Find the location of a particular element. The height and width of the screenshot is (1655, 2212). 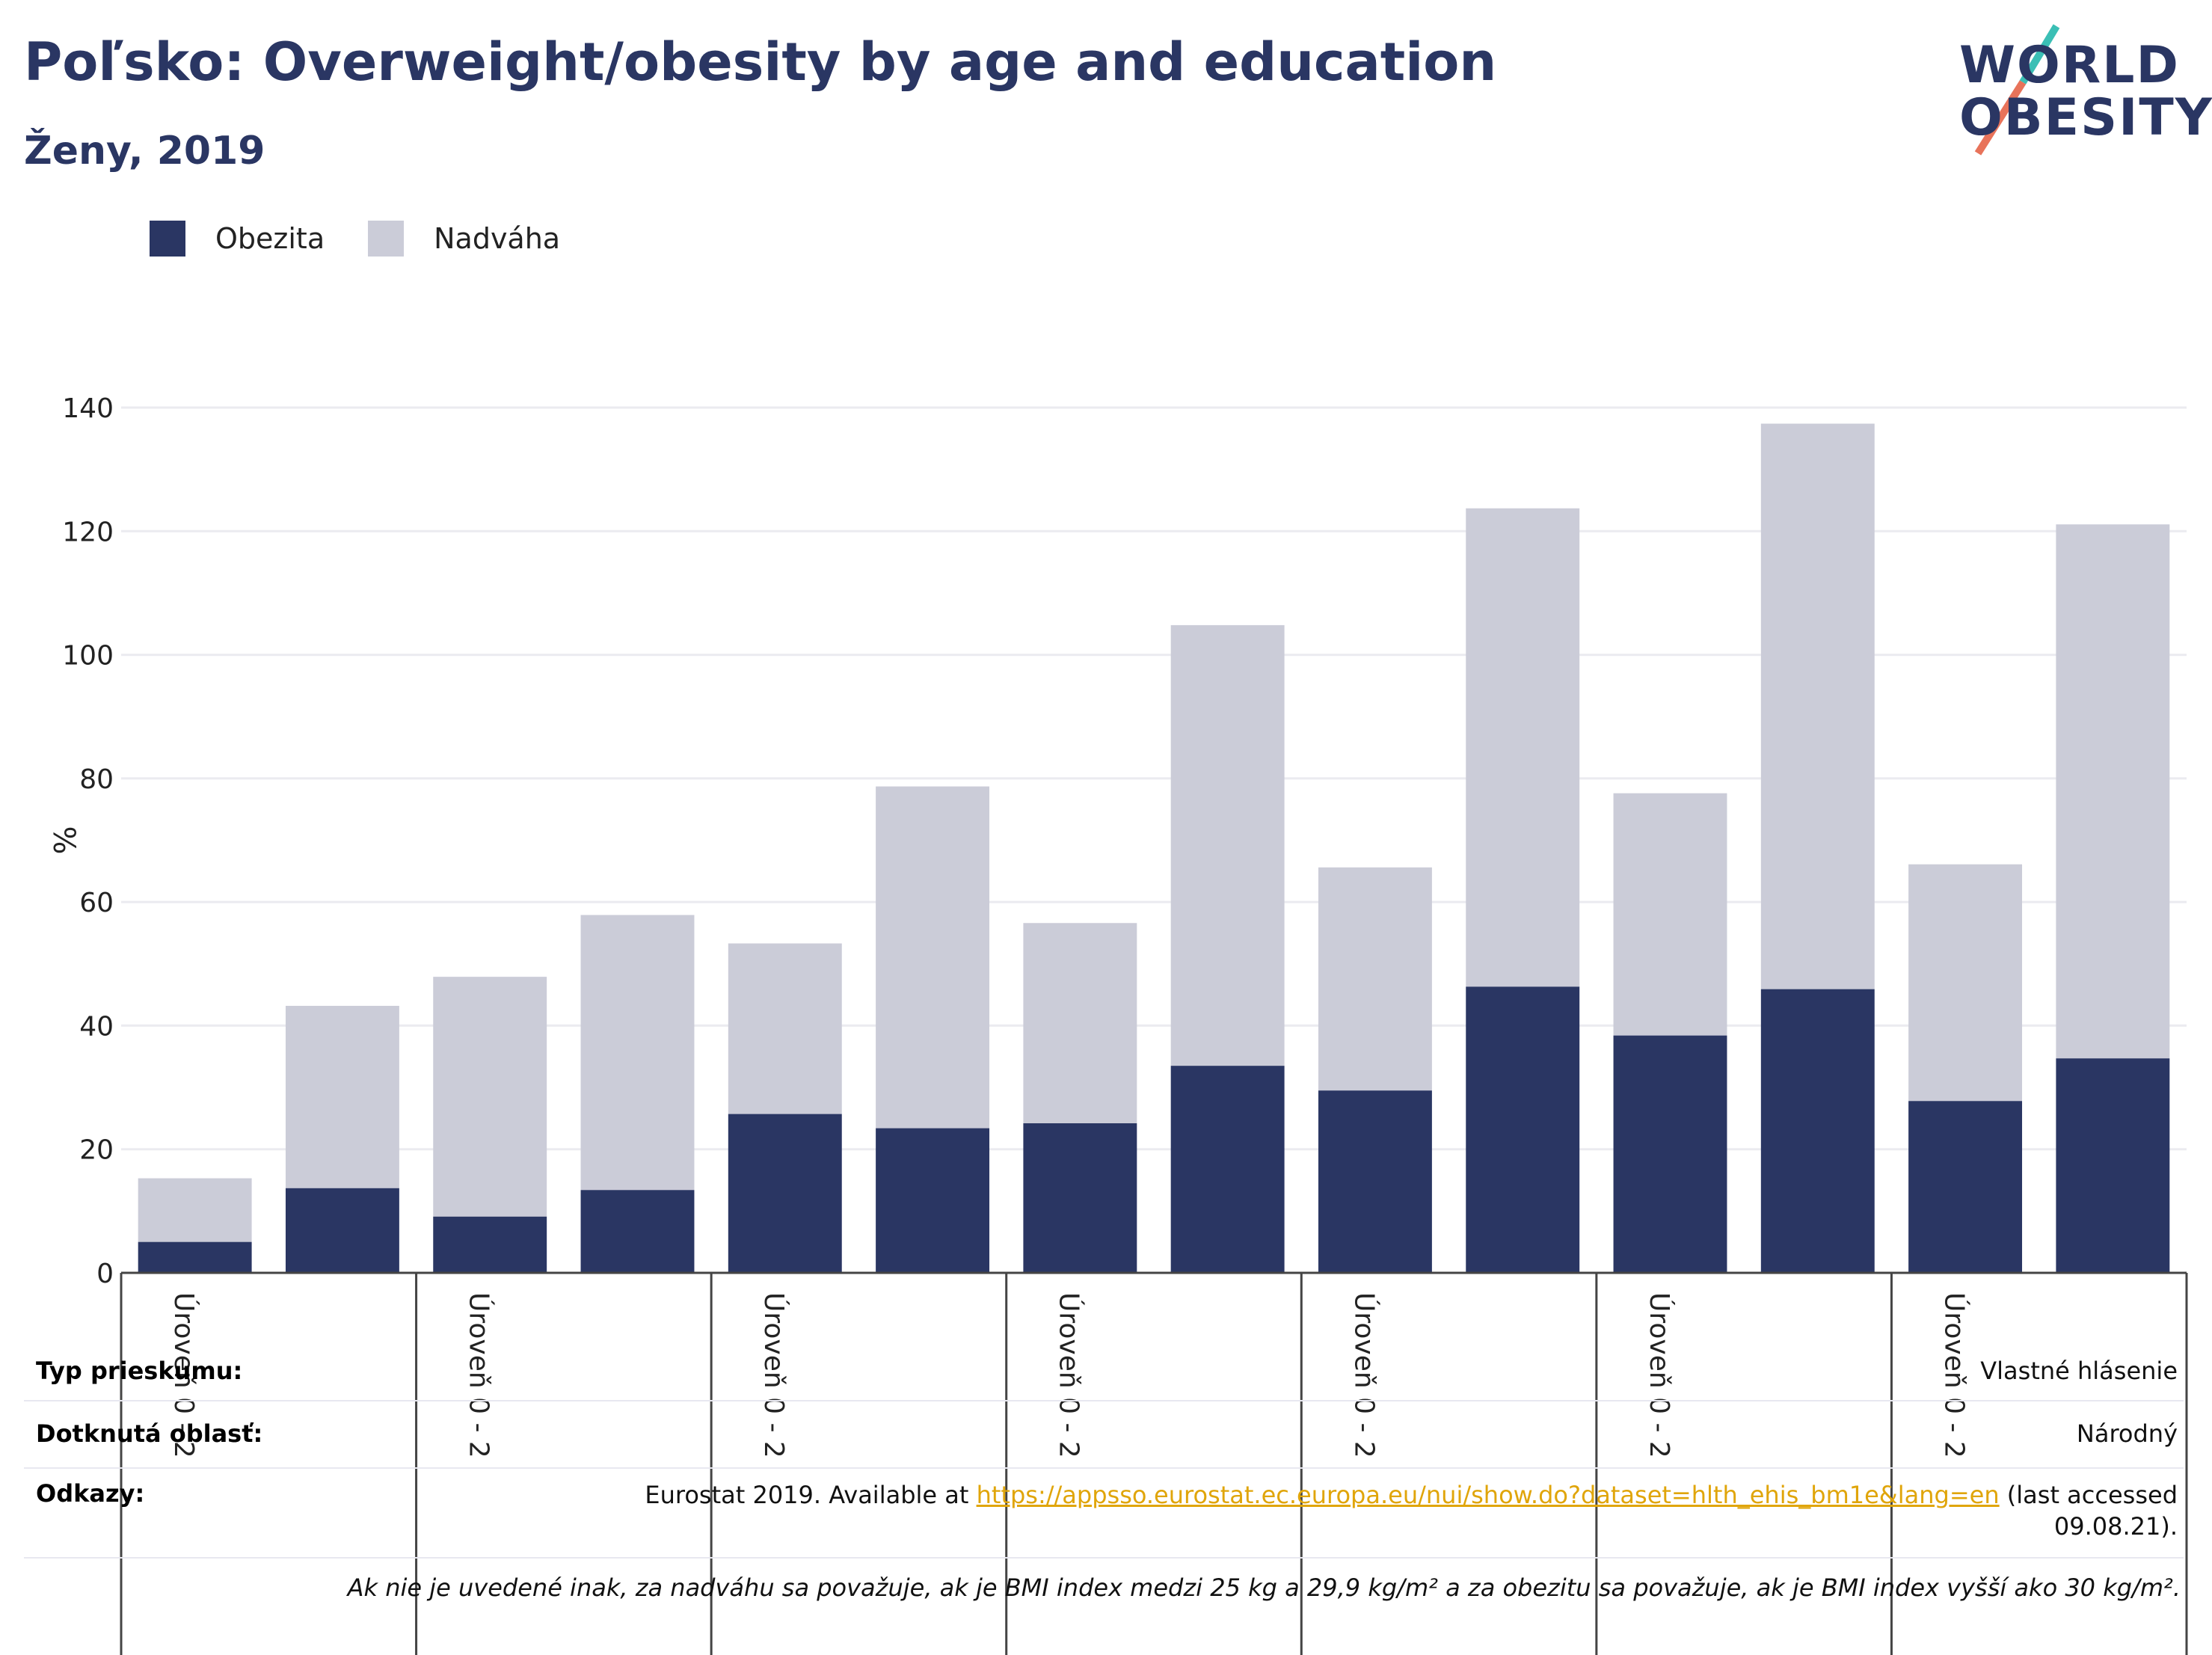

legend-swatch-obesity is located at coordinates (167, 239).